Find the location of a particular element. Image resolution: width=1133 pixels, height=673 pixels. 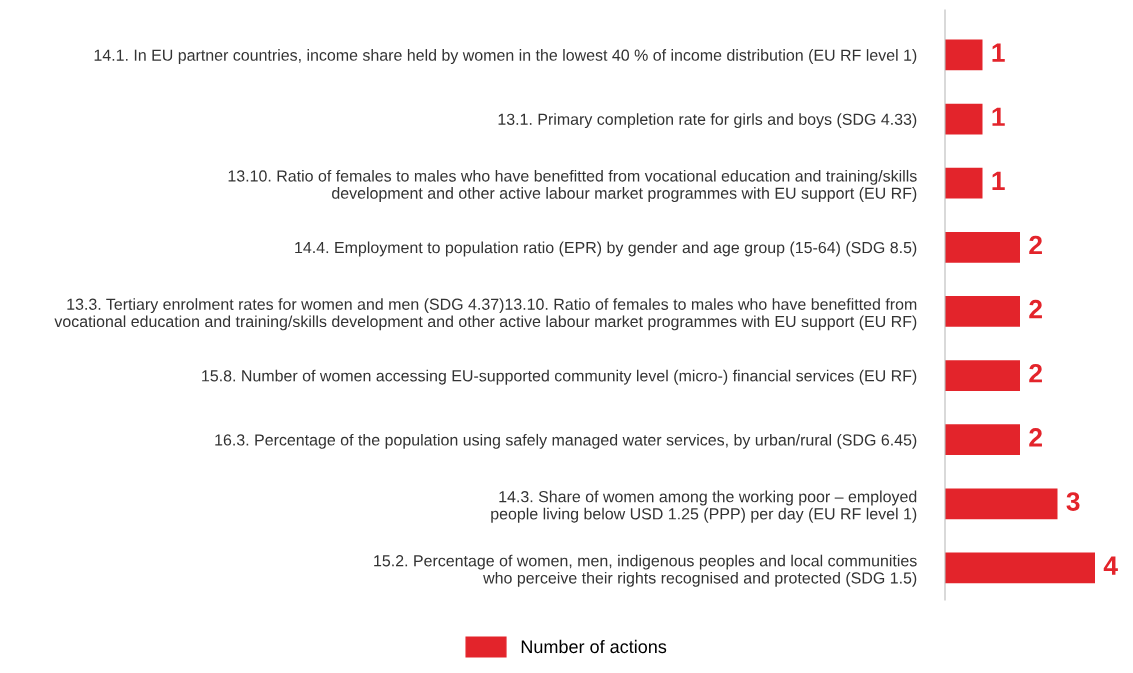

y-tick-label: 14.4. Employment to population ratio (EPR) by gender and age group (15-64) (SDG 8.5) is located at coordinates (606, 249).